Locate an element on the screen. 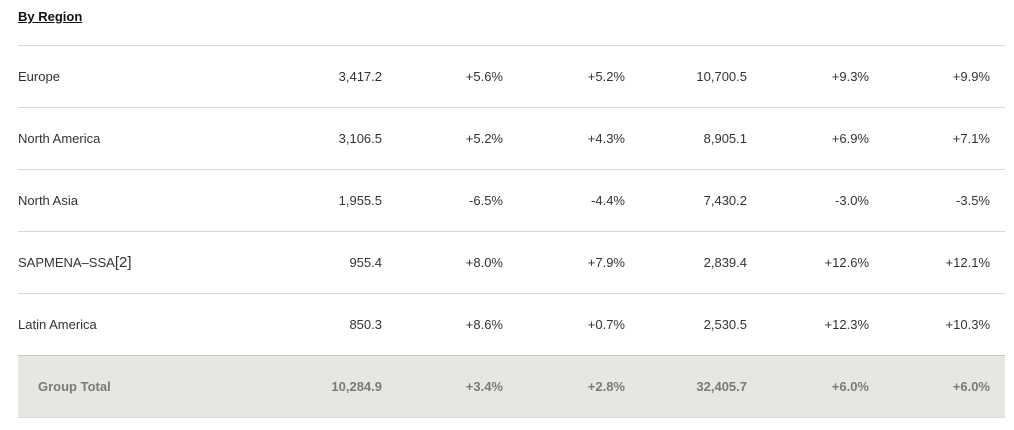 The image size is (1014, 430). cell-value: 7,430.2 is located at coordinates (686, 200).